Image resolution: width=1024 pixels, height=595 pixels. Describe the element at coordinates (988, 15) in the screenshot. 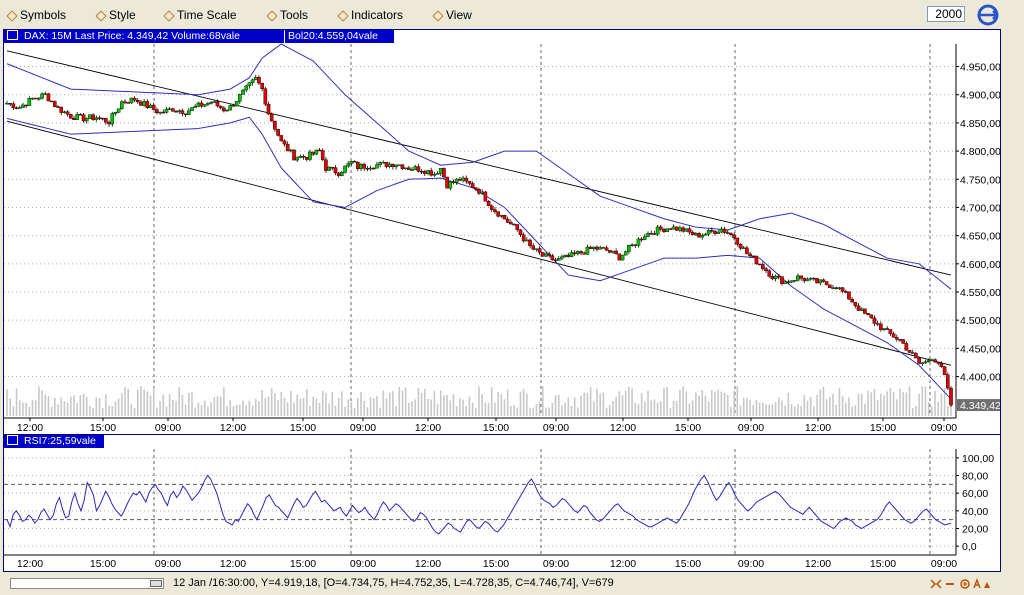

I see `refresh-icon` at that location.